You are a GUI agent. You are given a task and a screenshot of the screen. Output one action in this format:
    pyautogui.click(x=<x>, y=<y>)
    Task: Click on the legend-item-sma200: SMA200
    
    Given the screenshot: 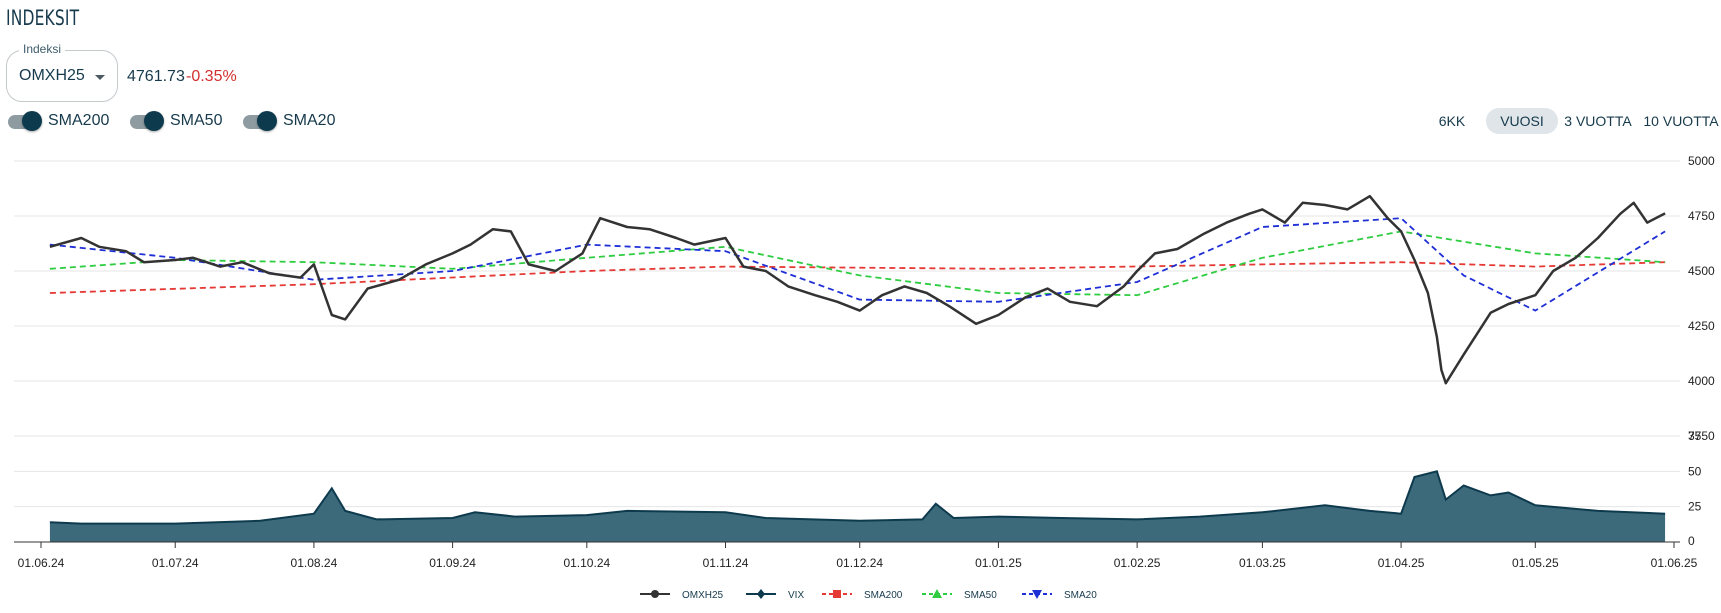 What is the action you would take?
    pyautogui.click(x=862, y=595)
    